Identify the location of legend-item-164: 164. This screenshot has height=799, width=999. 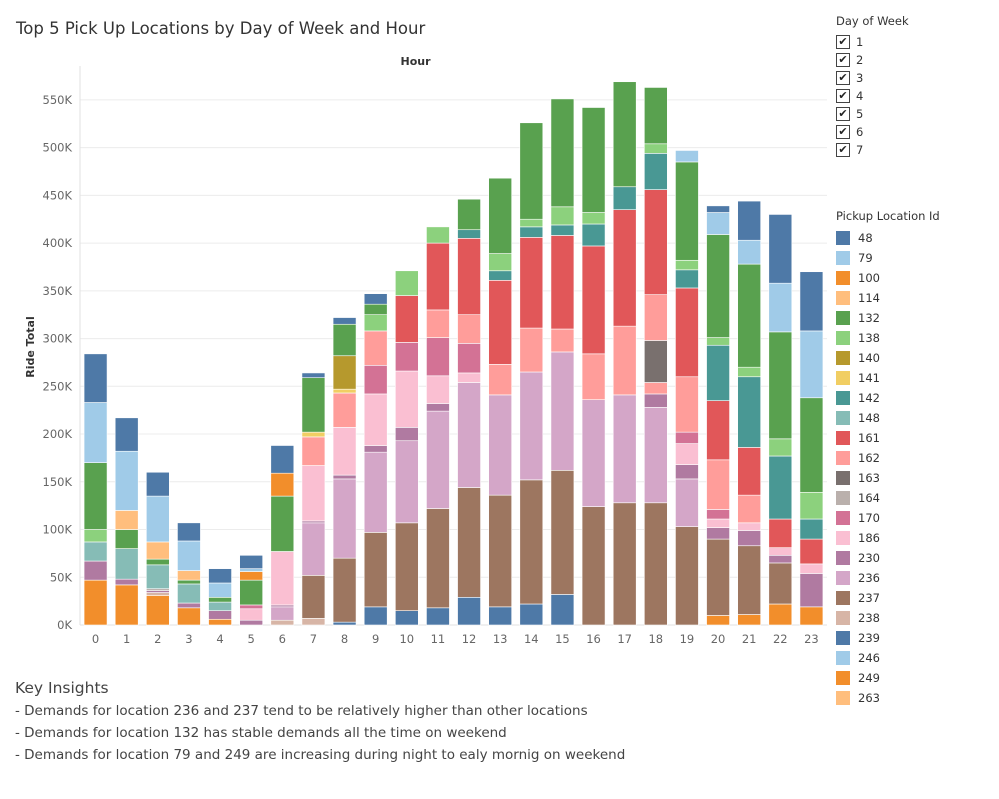
(888, 498).